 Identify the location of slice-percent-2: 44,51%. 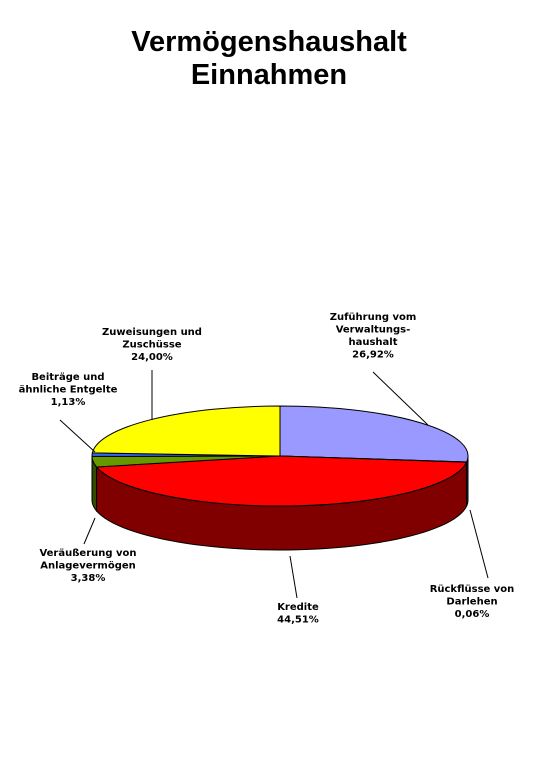
(298, 620).